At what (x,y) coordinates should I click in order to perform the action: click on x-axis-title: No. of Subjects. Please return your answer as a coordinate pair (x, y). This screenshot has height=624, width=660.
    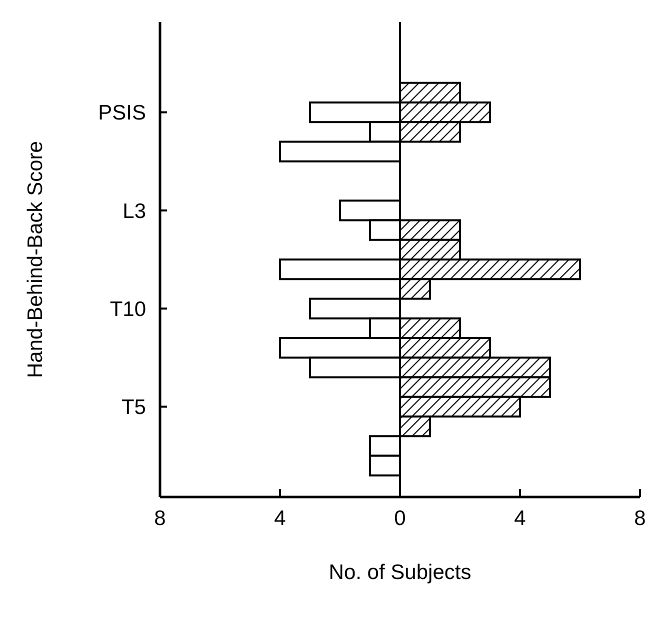
    Looking at the image, I should click on (400, 572).